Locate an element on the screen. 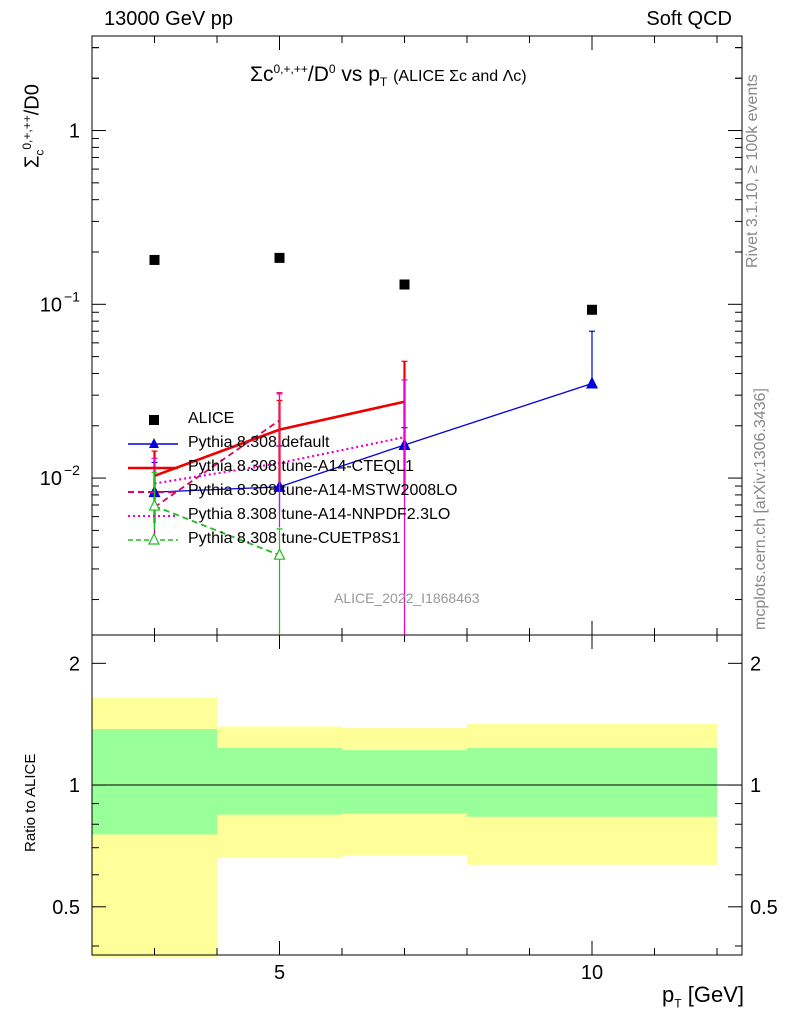 The width and height of the screenshot is (786, 1024). ratio-y-tick-label: 2 is located at coordinates (74, 664).